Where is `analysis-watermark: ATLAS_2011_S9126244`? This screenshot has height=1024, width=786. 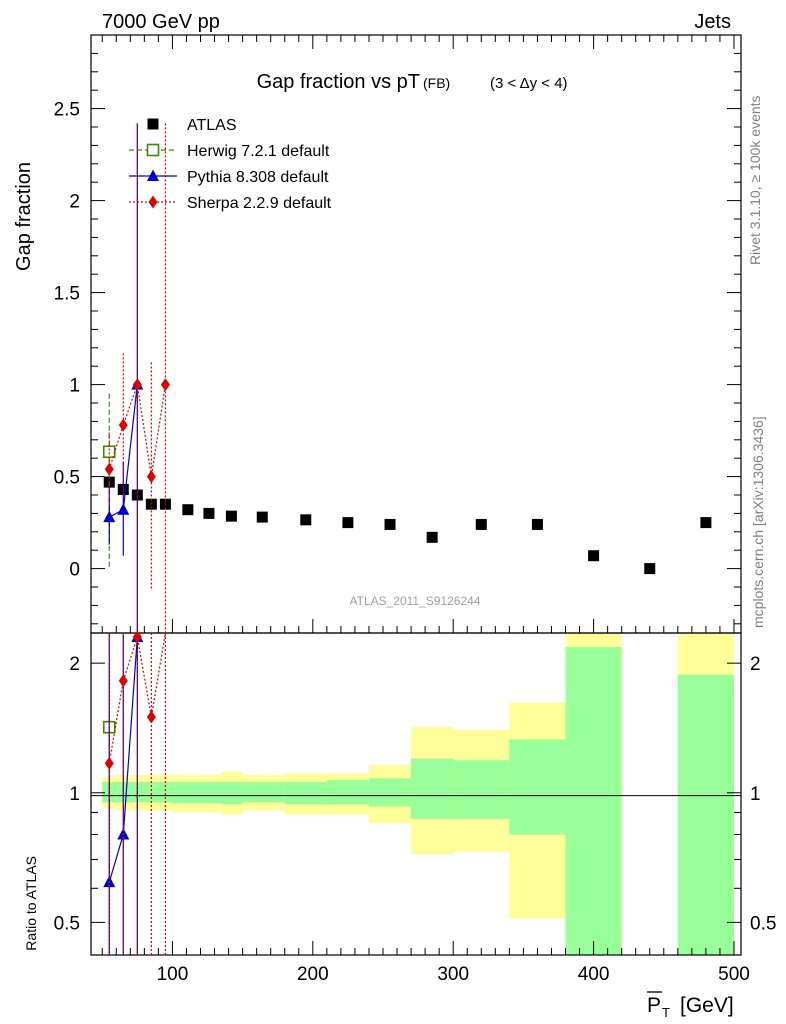
analysis-watermark: ATLAS_2011_S9126244 is located at coordinates (415, 601).